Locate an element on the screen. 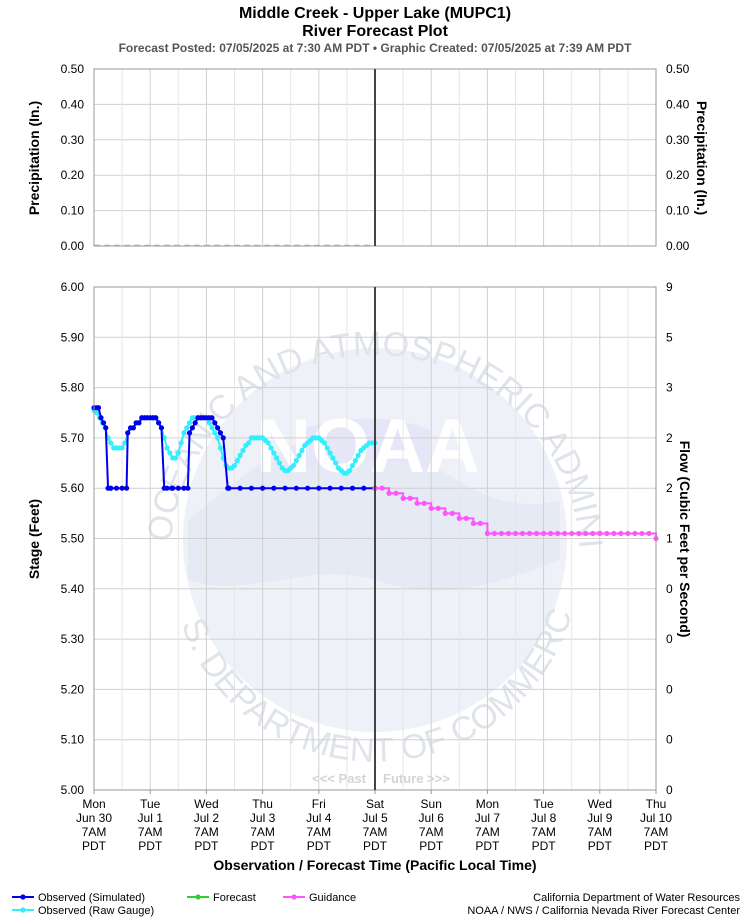  stage-y-tick-label: 5.10 is located at coordinates (73, 740).